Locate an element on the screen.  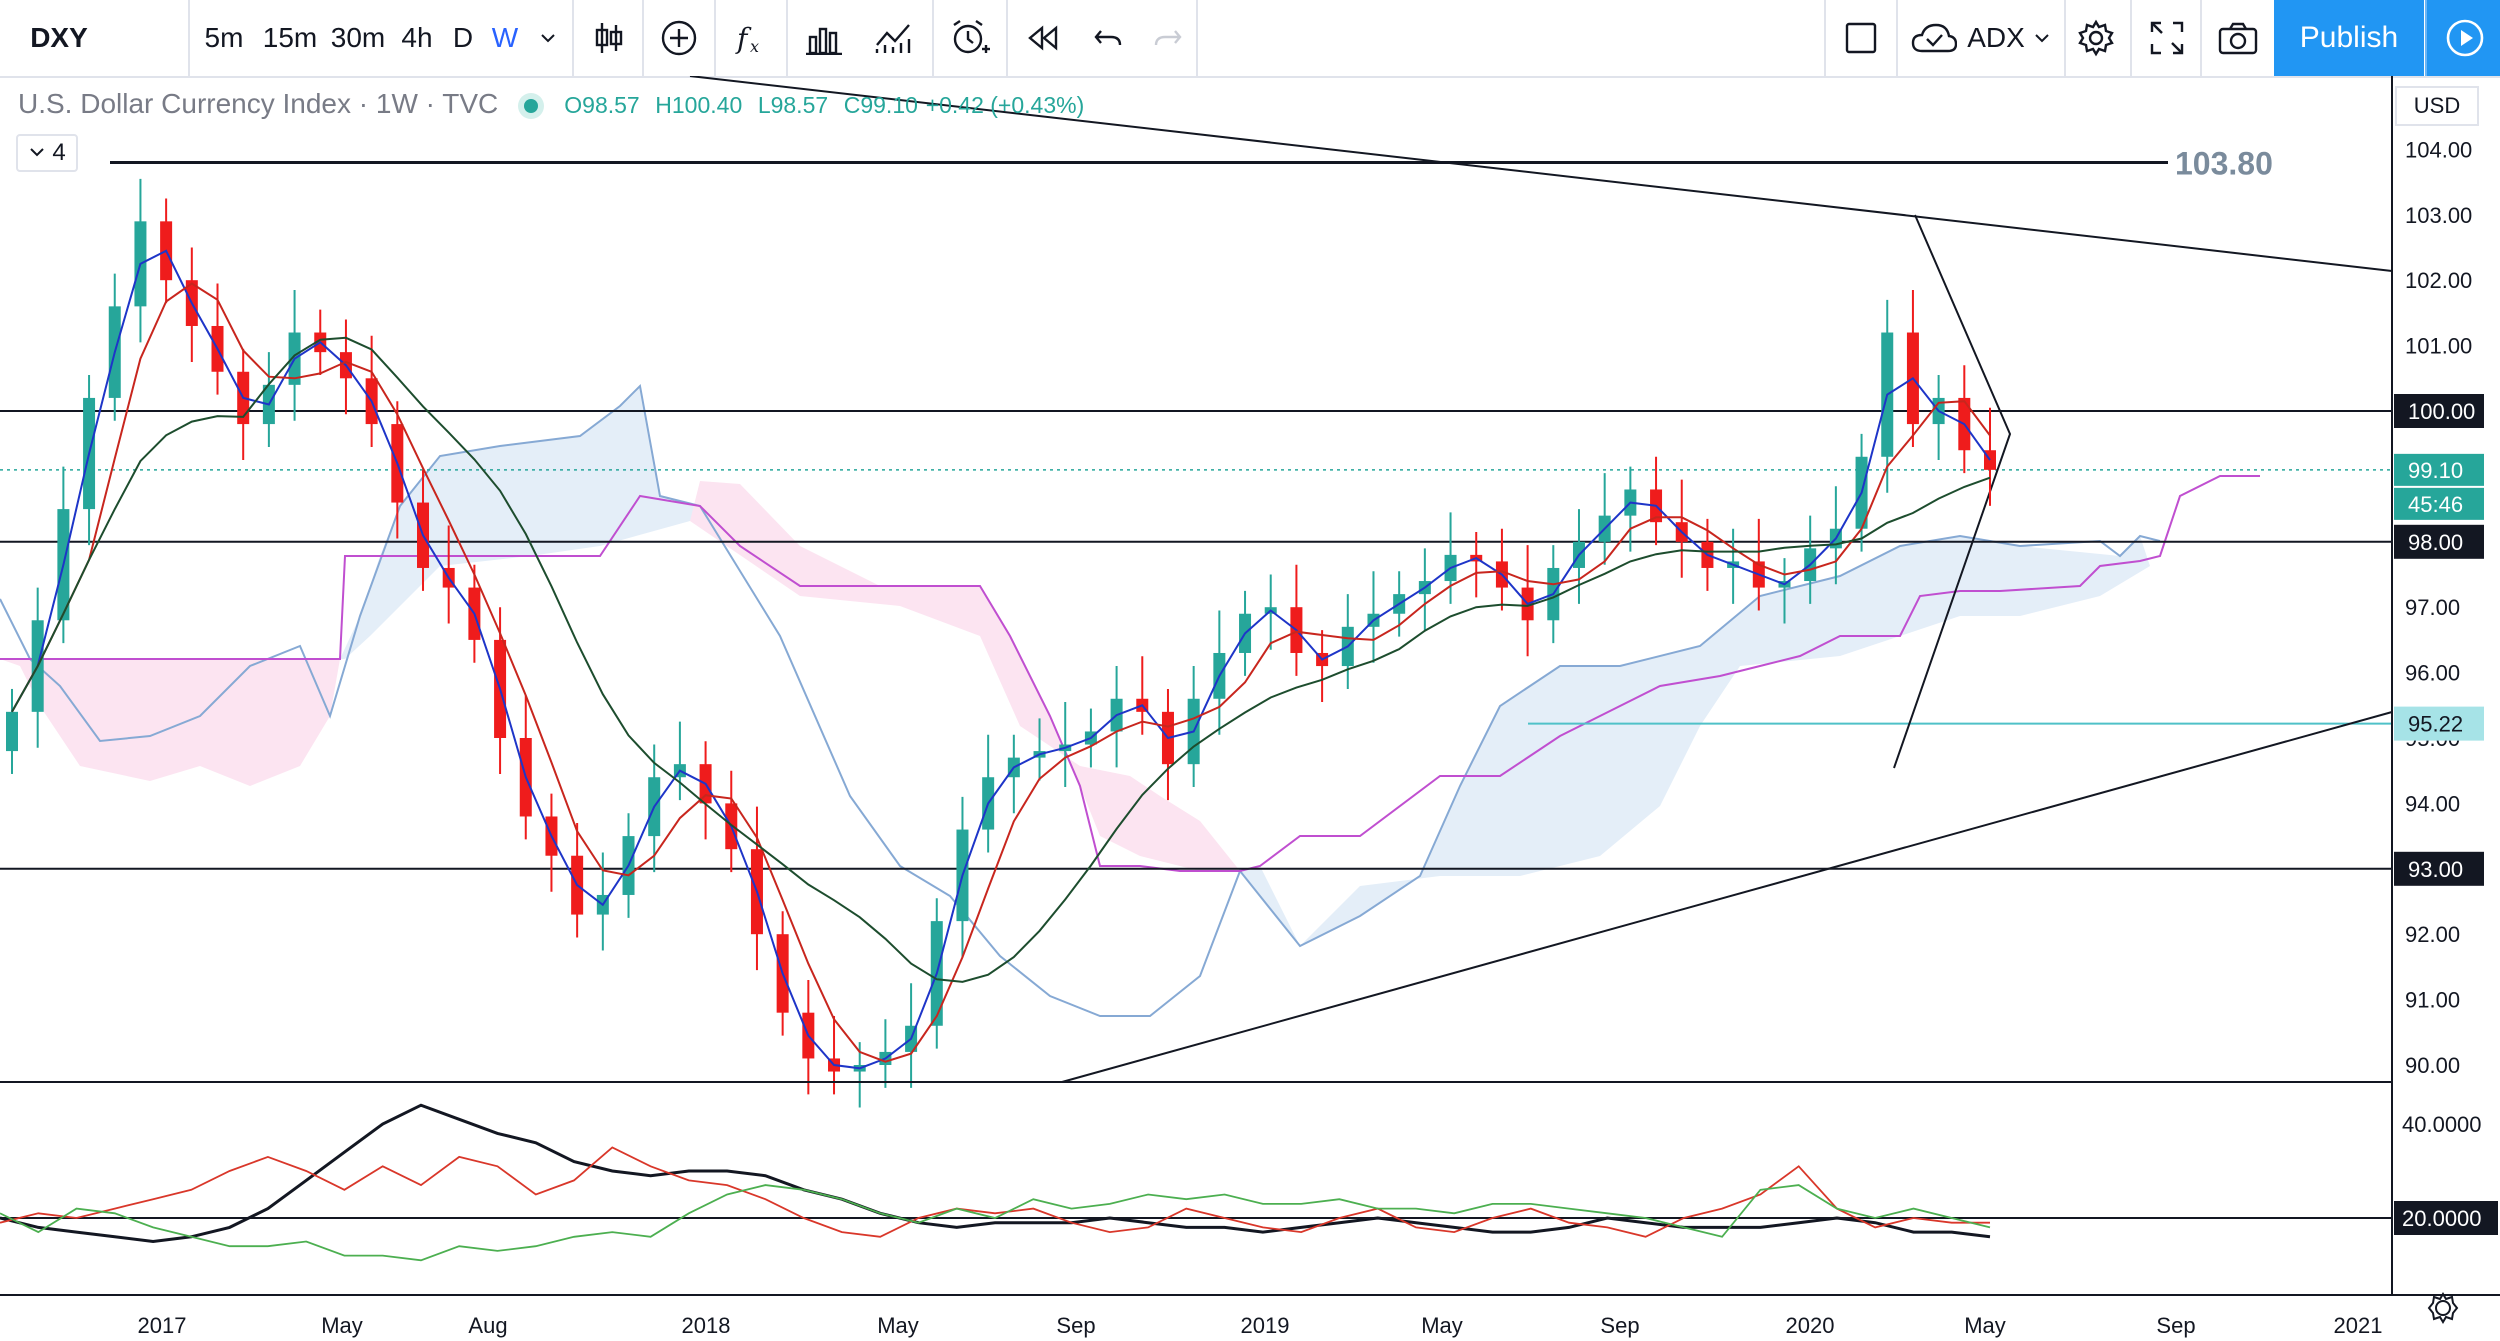
fullscreen-button is located at coordinates (2166, 38).